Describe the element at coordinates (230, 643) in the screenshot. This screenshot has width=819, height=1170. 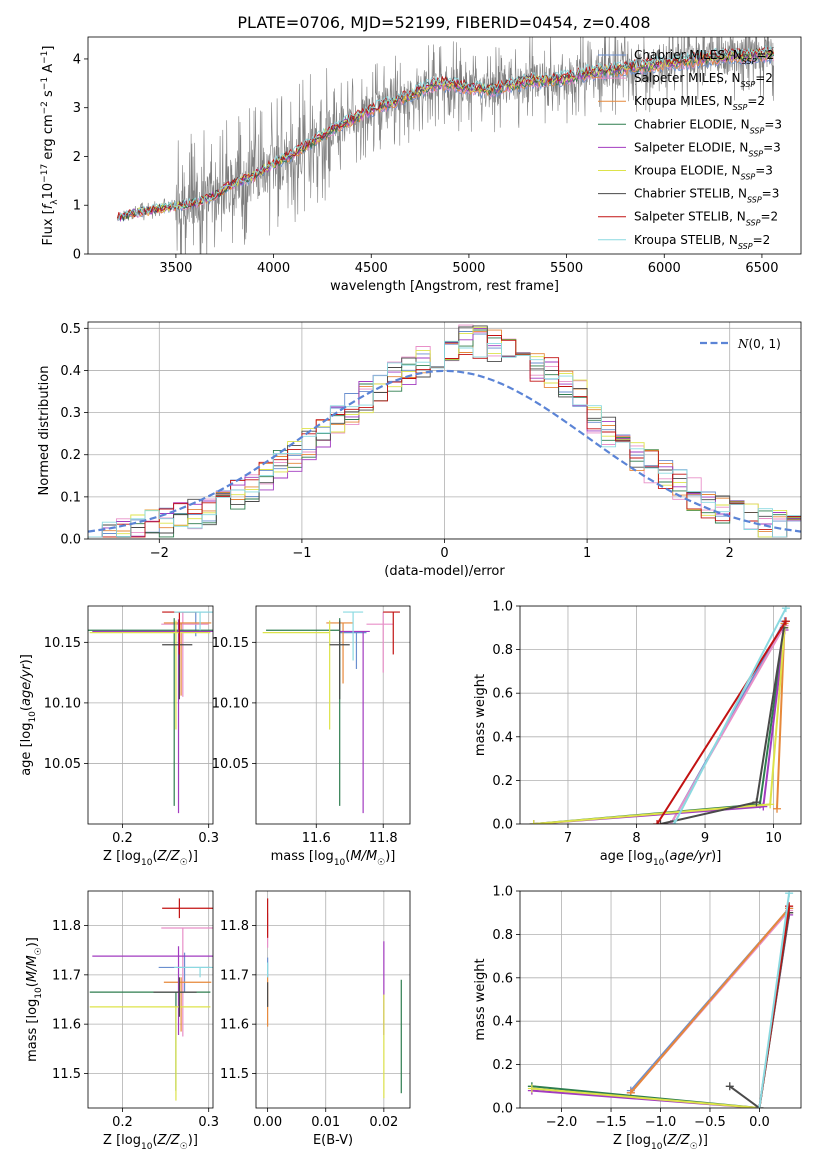
I see `y-tick-label: 10.15` at that location.